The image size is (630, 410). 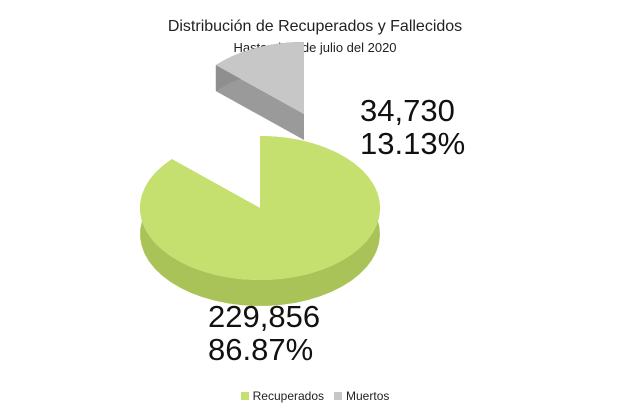 I want to click on chart-legend: Recuperados Muertos, so click(x=315, y=396).